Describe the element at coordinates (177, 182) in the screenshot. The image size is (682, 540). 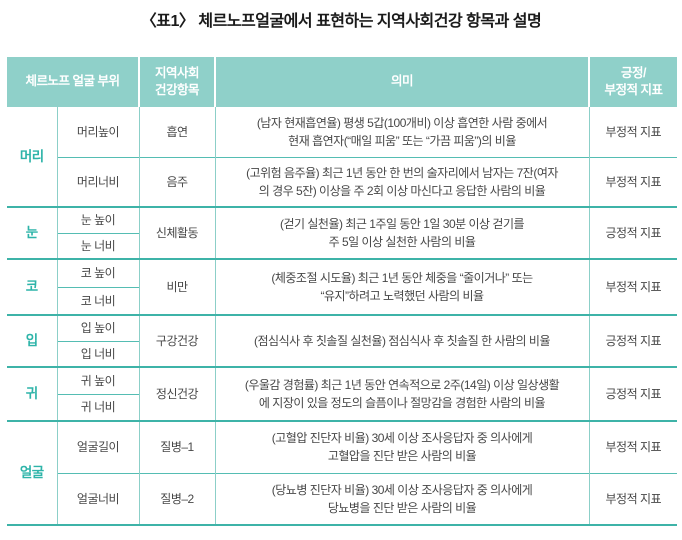
I see `health-item-cell: 음주` at that location.